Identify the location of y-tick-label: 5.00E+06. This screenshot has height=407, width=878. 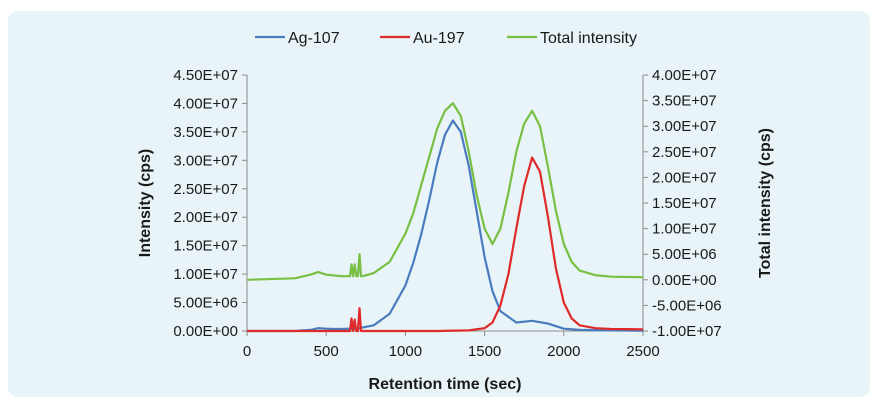
(205, 303).